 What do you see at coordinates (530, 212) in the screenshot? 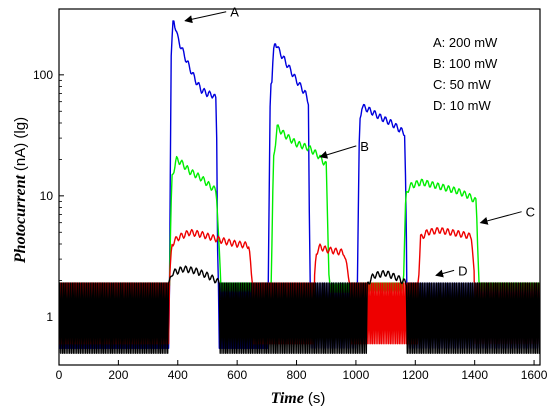
I see `annotation-label-c: C` at bounding box center [530, 212].